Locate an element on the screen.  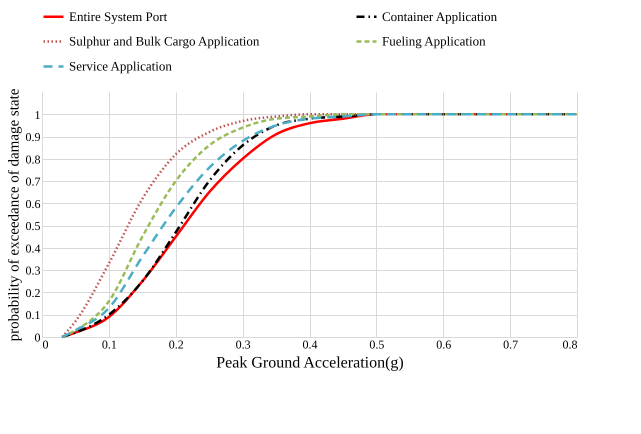
y-tick-label: 0.9 is located at coordinates (33, 137).